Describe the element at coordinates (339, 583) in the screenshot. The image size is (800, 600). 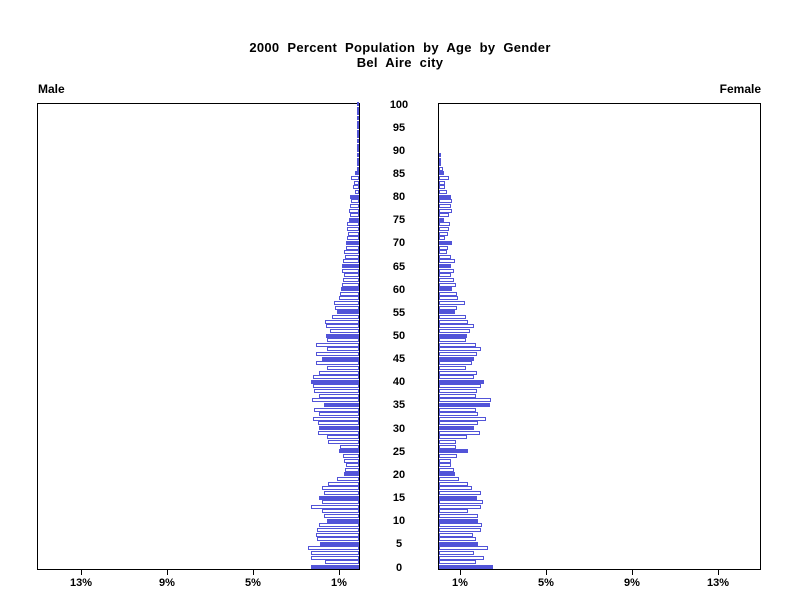
I see `x-tick-label-left-1: 1%` at that location.